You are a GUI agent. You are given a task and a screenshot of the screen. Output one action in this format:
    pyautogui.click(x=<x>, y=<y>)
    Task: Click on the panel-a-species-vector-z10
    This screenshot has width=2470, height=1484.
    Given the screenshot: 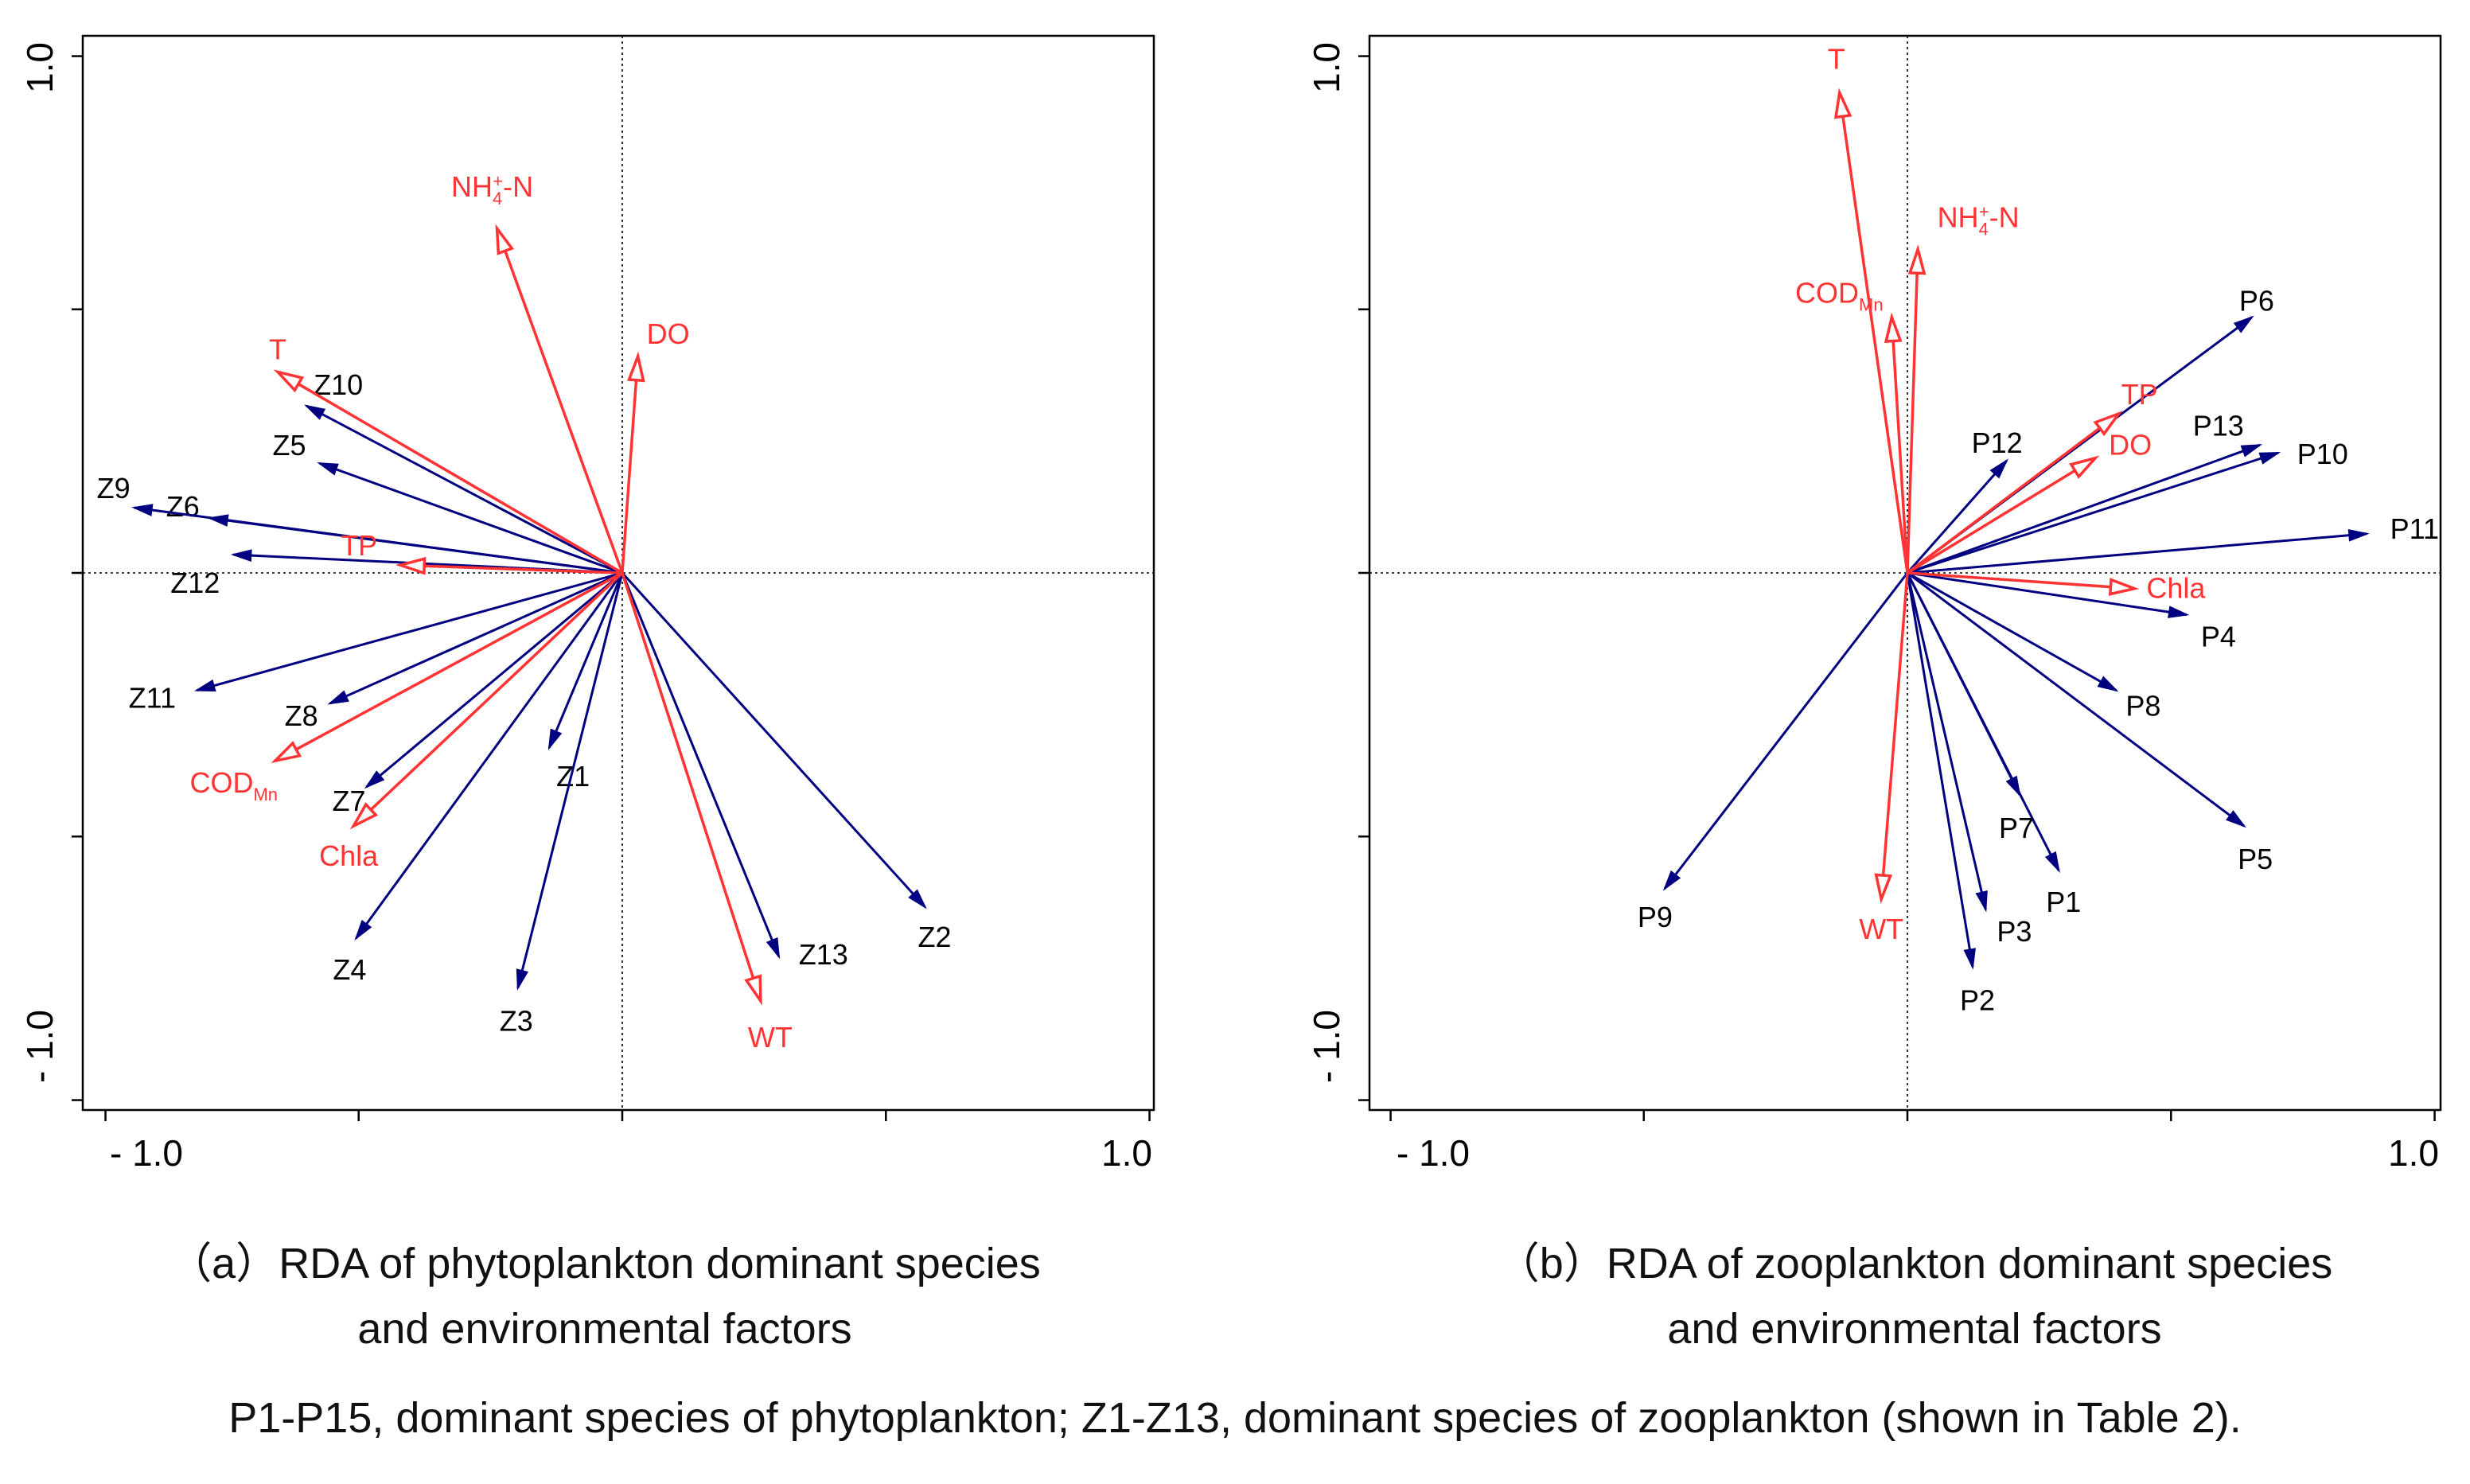 What is the action you would take?
    pyautogui.click(x=464, y=489)
    